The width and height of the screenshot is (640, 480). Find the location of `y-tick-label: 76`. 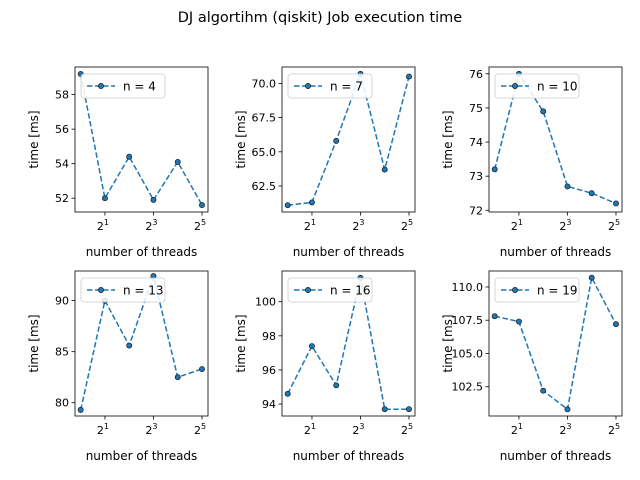

y-tick-label: 76 is located at coordinates (476, 74).